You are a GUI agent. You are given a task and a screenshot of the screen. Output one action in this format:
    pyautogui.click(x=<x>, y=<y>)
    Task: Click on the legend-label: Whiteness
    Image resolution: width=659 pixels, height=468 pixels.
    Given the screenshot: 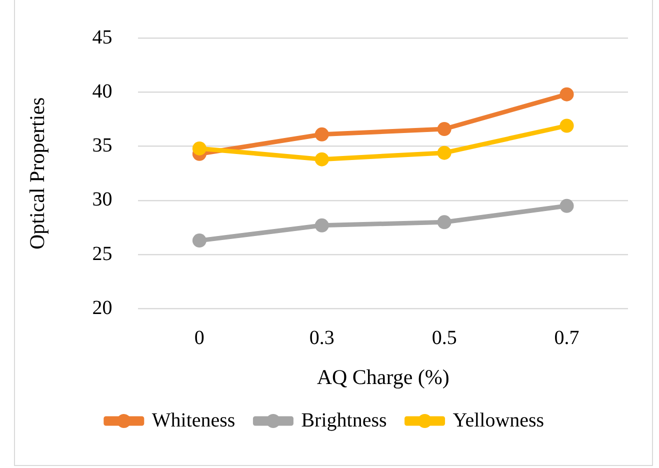 What is the action you would take?
    pyautogui.click(x=194, y=420)
    